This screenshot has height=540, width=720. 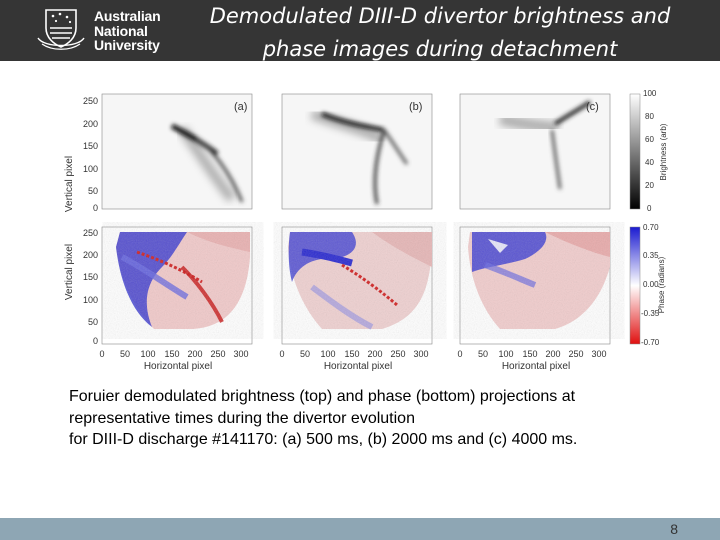 I want to click on colorbar-tick-label: 0.00, so click(x=651, y=284).